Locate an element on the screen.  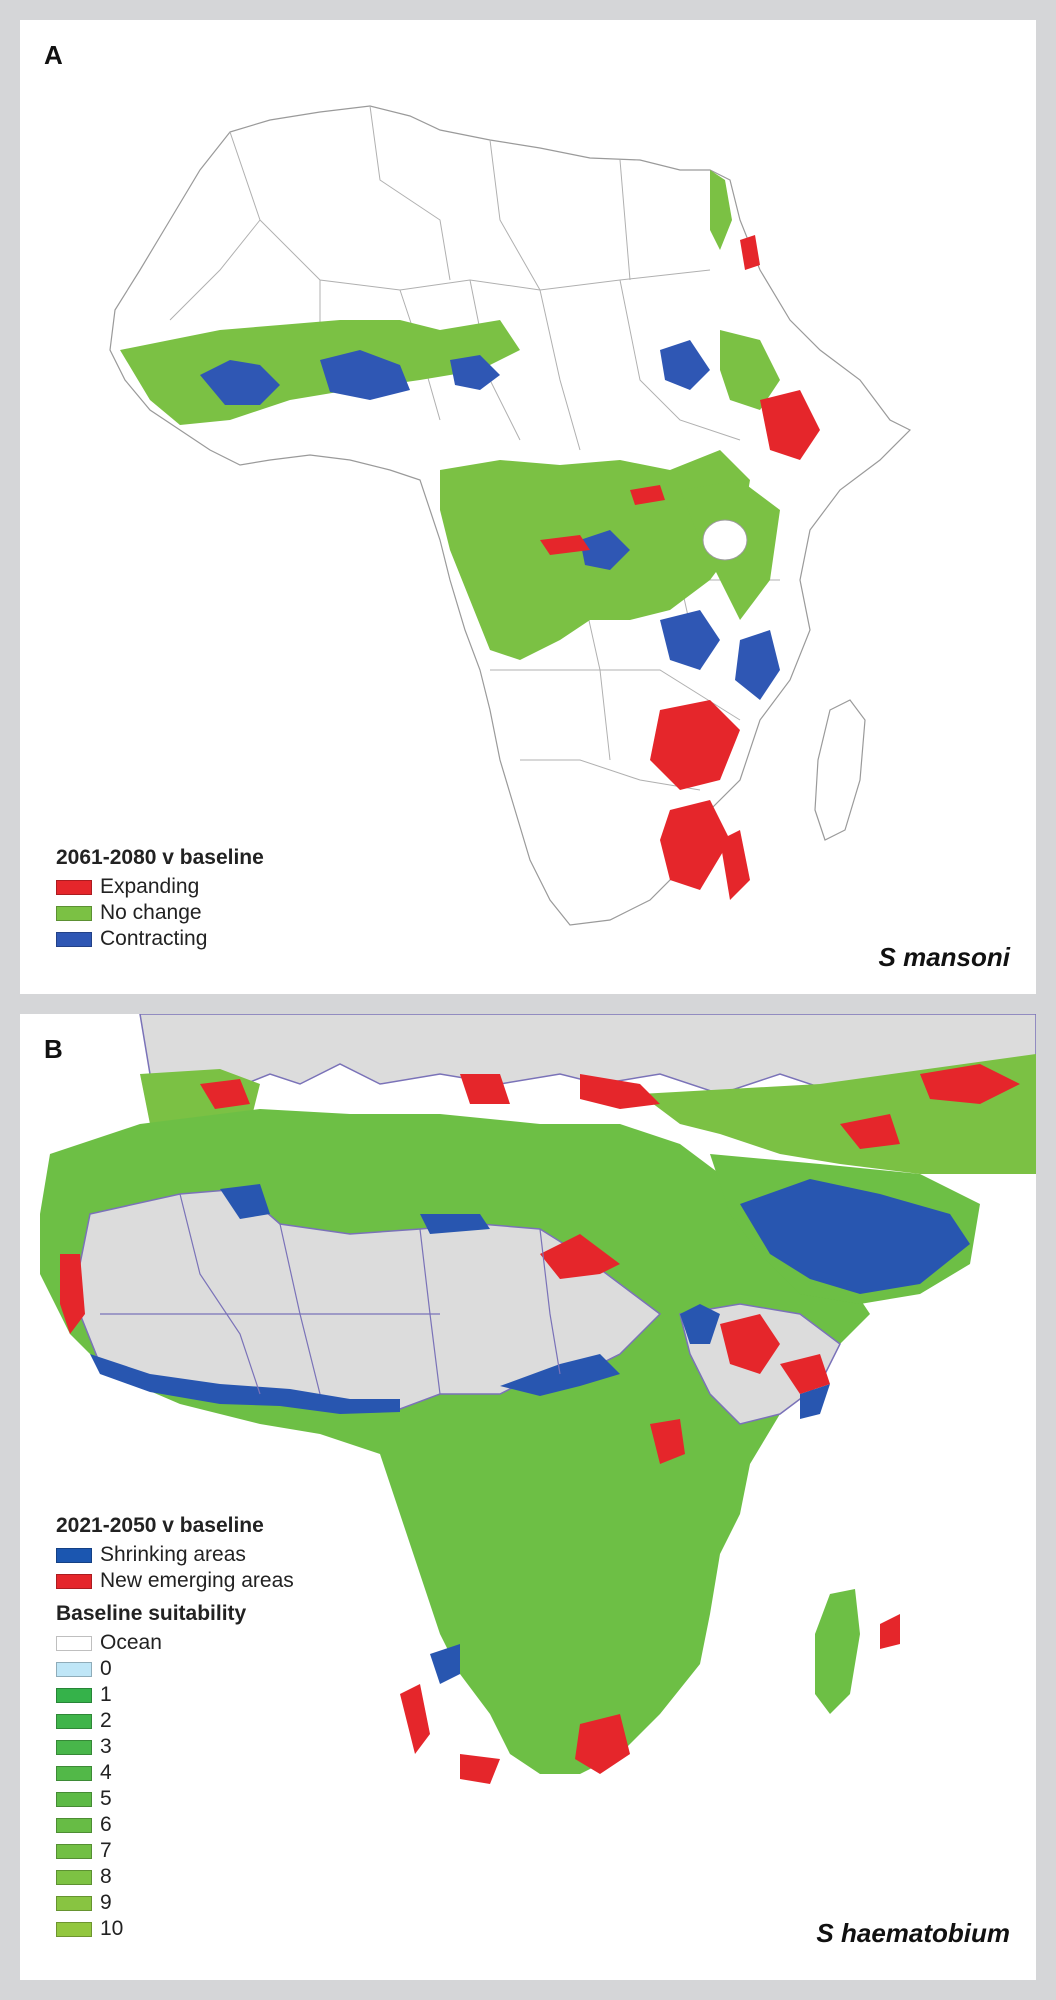
legend-item-shrinking: Shrinking areas is located at coordinates (175, 1555).